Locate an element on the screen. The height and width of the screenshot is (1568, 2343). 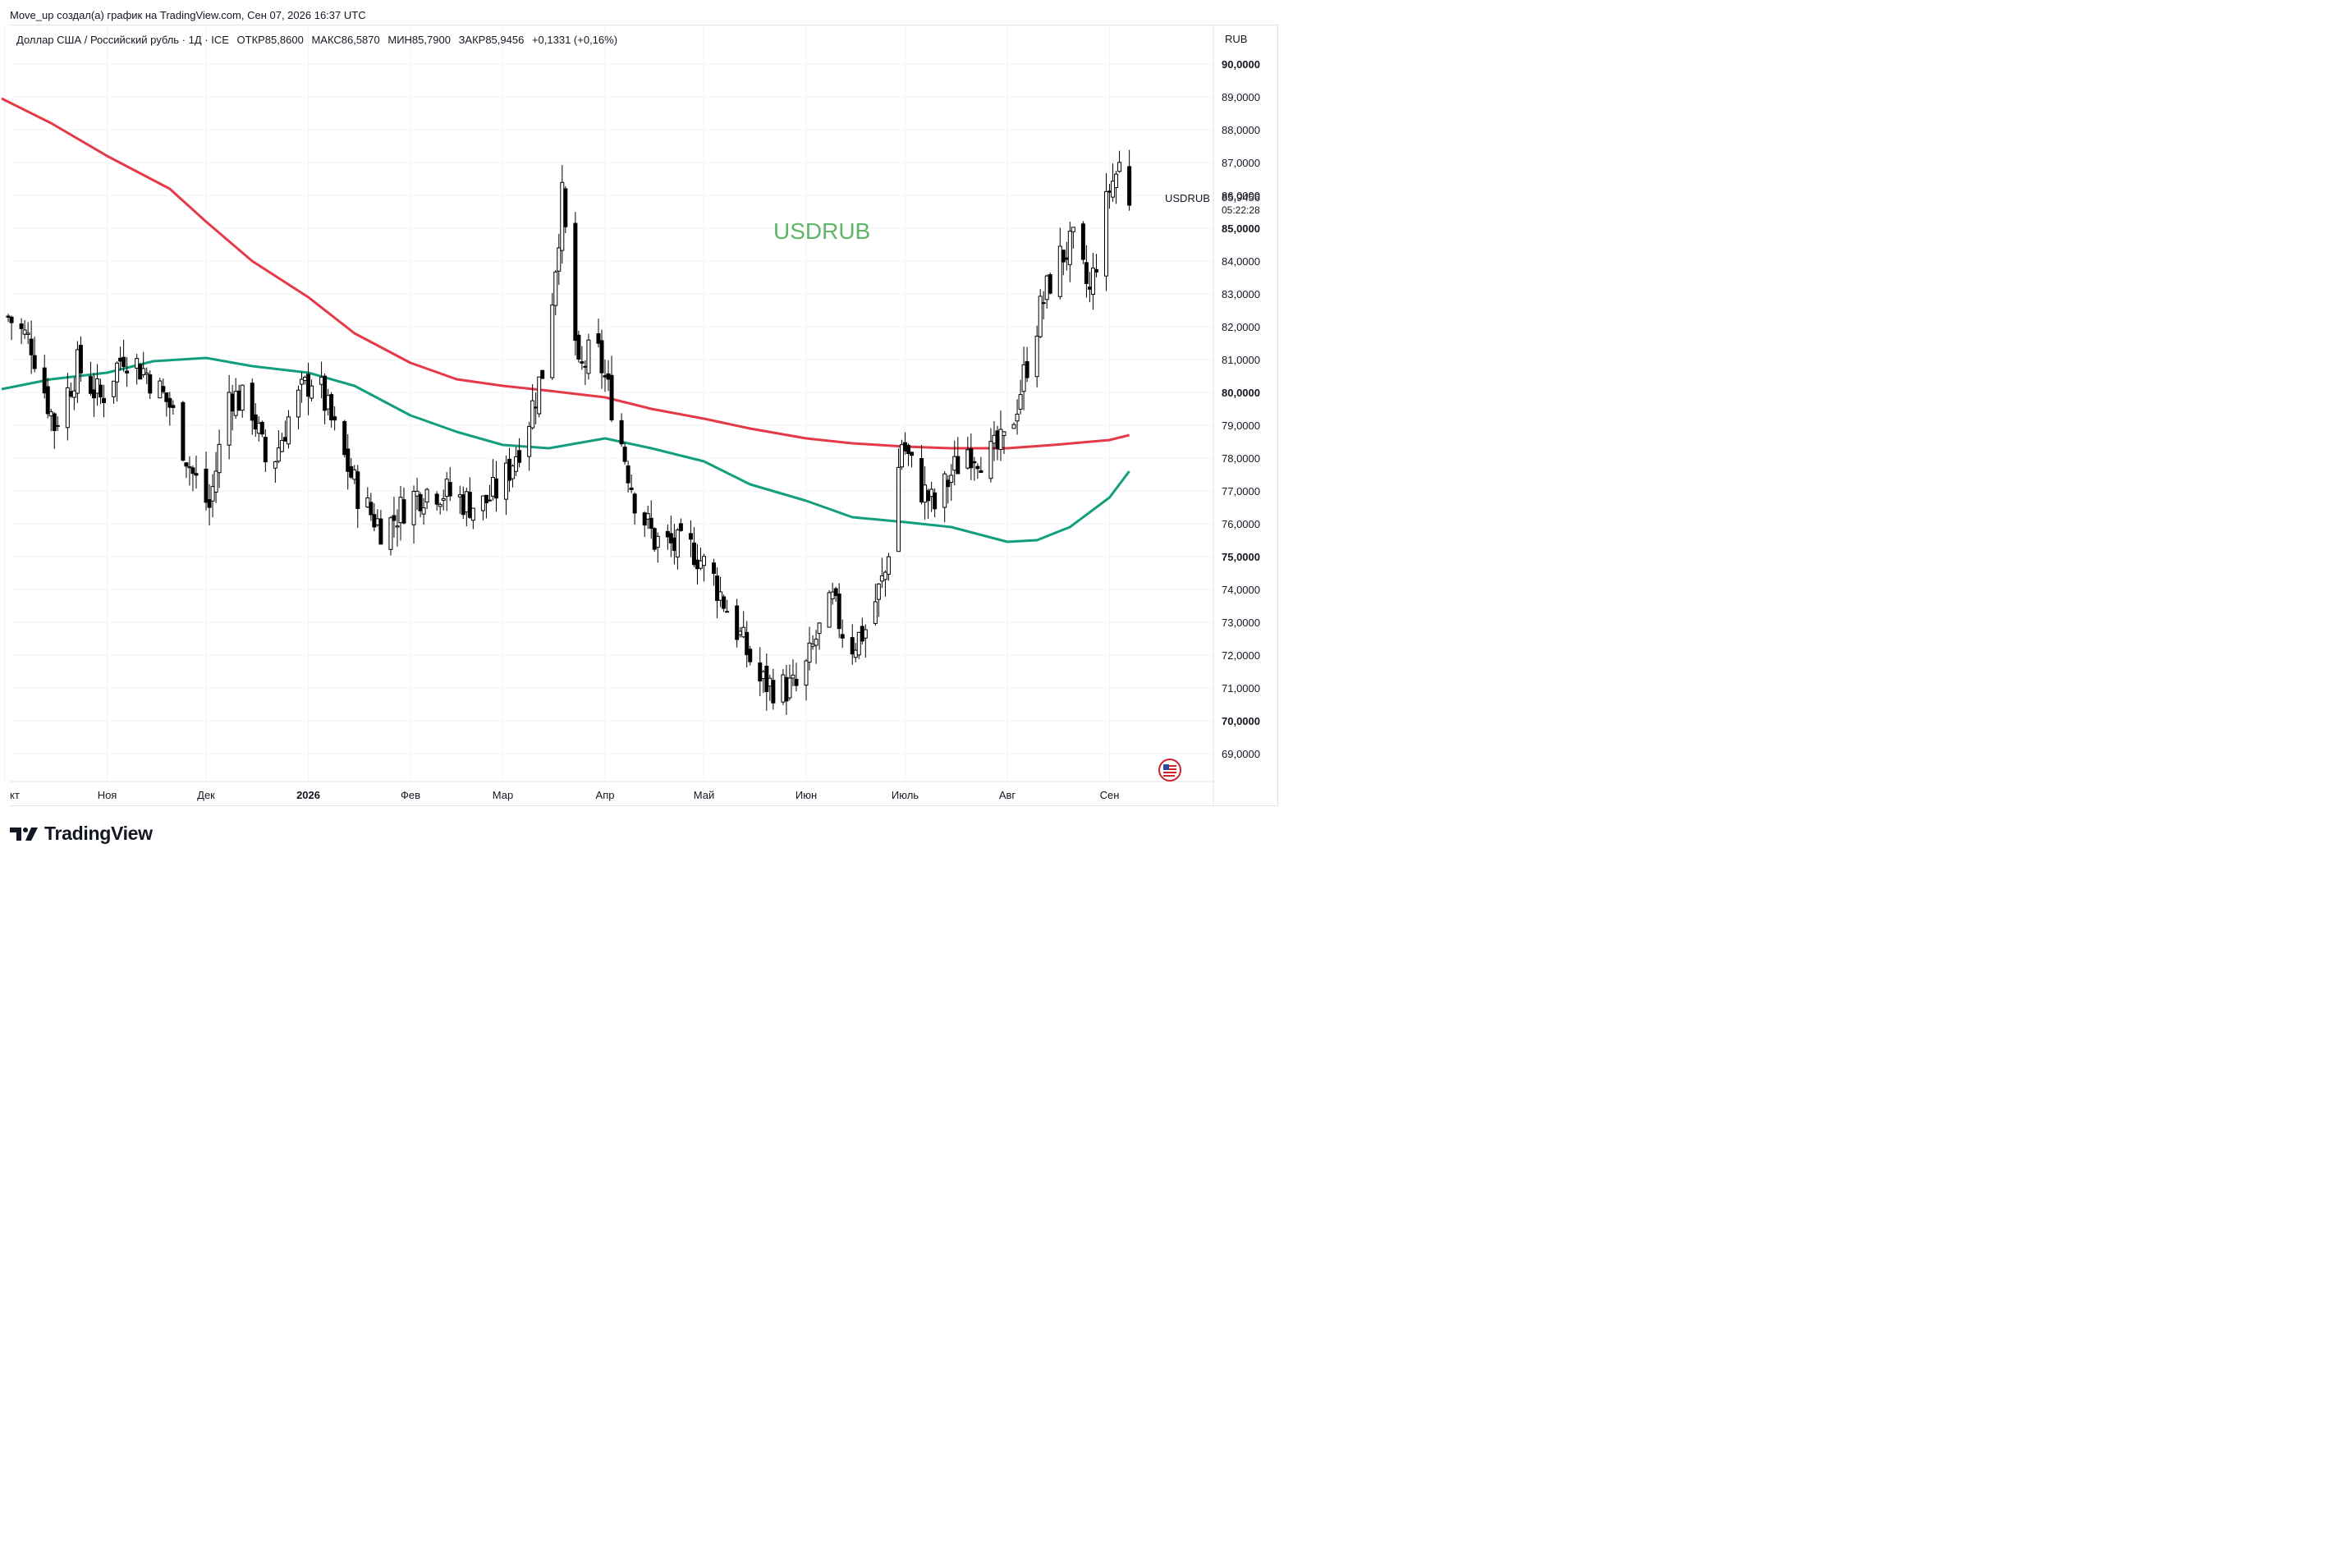
tradingview-logo-icon is located at coordinates (24, 834).